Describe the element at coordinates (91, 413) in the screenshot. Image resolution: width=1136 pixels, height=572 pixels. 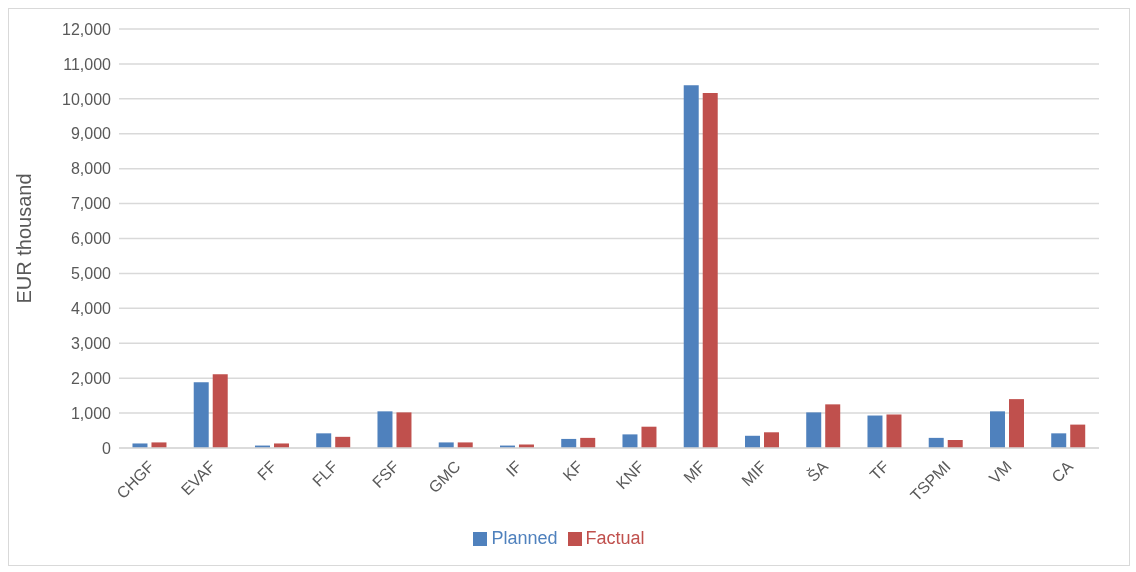
I see `y-tick-label: 1,000` at that location.